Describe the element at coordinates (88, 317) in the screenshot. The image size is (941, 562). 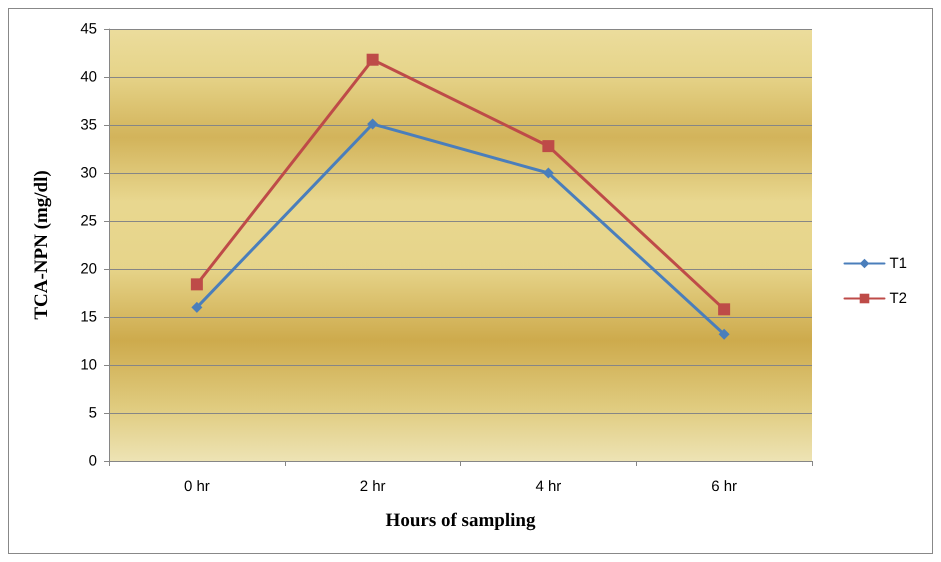
I see `y-tick-label: 15` at that location.